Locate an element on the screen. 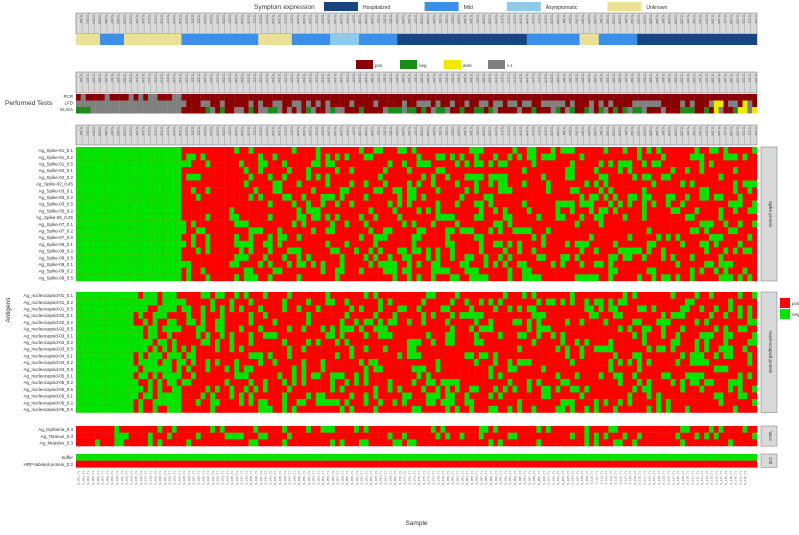 This screenshot has width=799, height=535. symptom-strip-header-label: S_048 is located at coordinates (360, 19).